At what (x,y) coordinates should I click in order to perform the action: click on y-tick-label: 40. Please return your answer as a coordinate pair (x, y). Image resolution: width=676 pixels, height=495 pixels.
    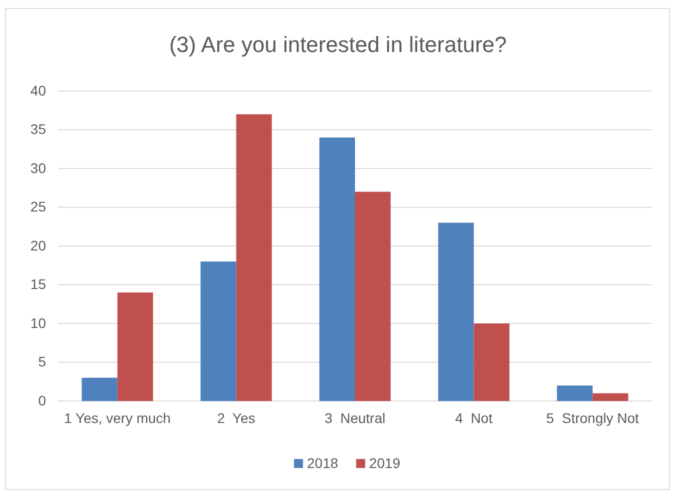
    Looking at the image, I should click on (38, 90).